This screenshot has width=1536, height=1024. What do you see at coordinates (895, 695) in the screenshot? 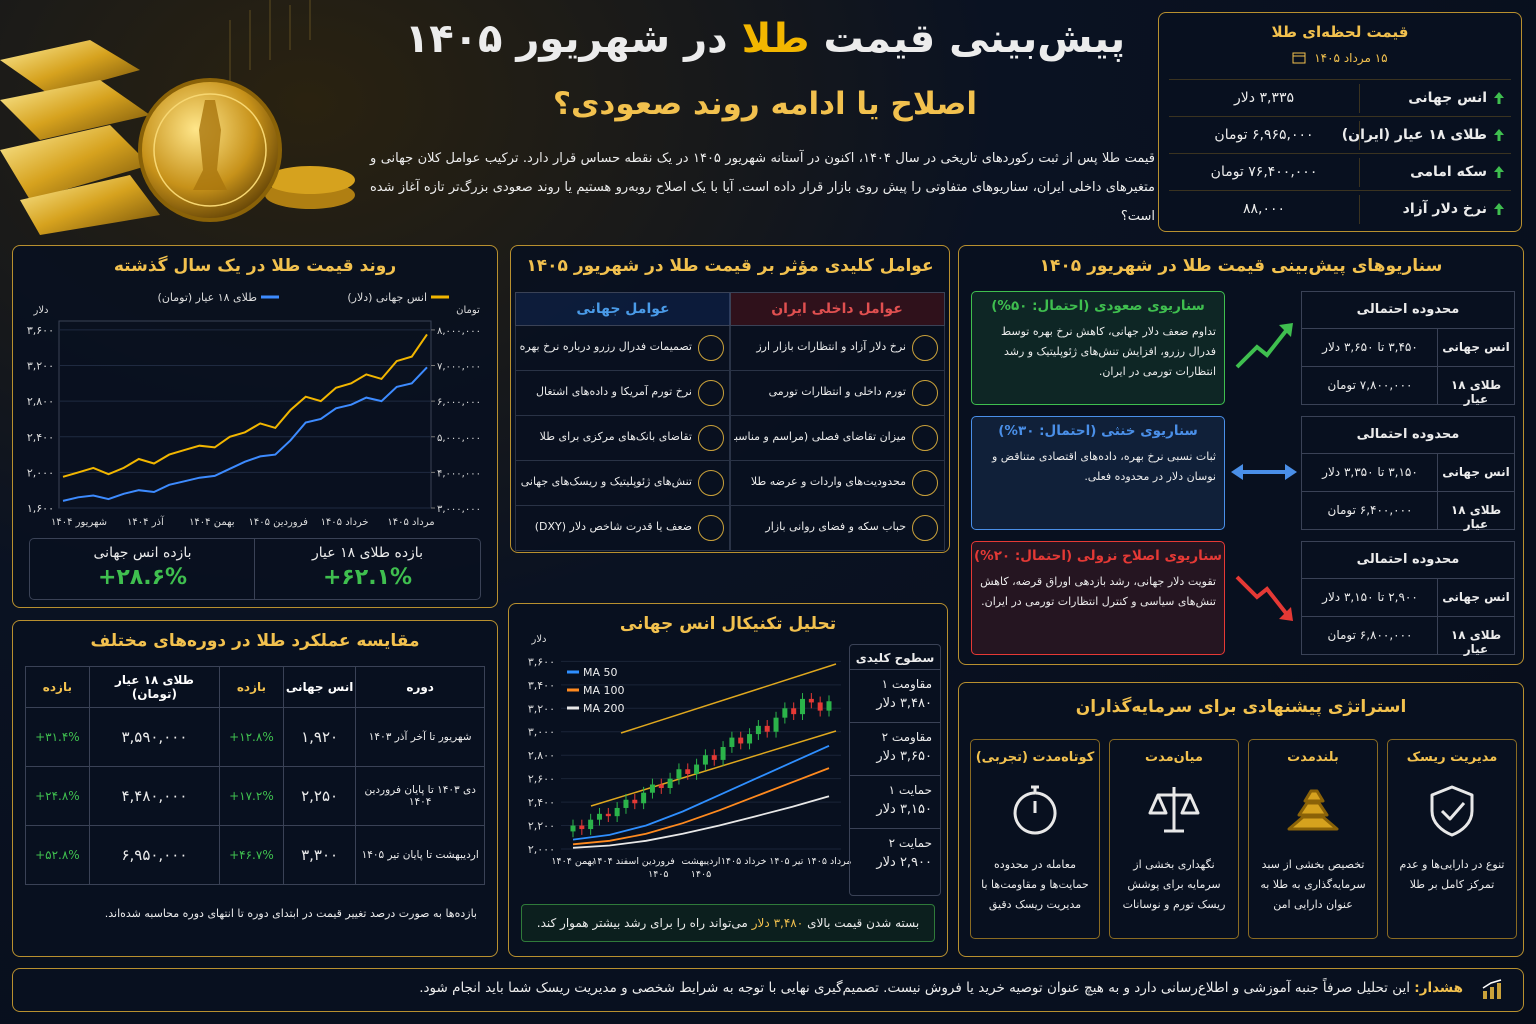
I see `key-level: مقاومت ۱ ۳,۴۸۰ دلار` at bounding box center [895, 695].